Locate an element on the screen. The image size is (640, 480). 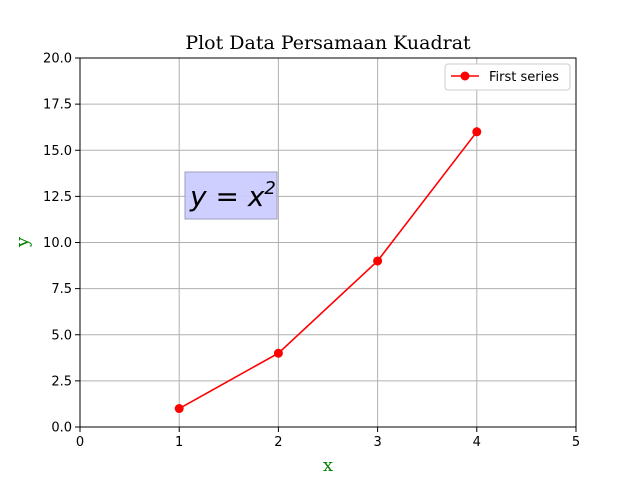
y-tick-label: 12.5 is located at coordinates (57, 197).